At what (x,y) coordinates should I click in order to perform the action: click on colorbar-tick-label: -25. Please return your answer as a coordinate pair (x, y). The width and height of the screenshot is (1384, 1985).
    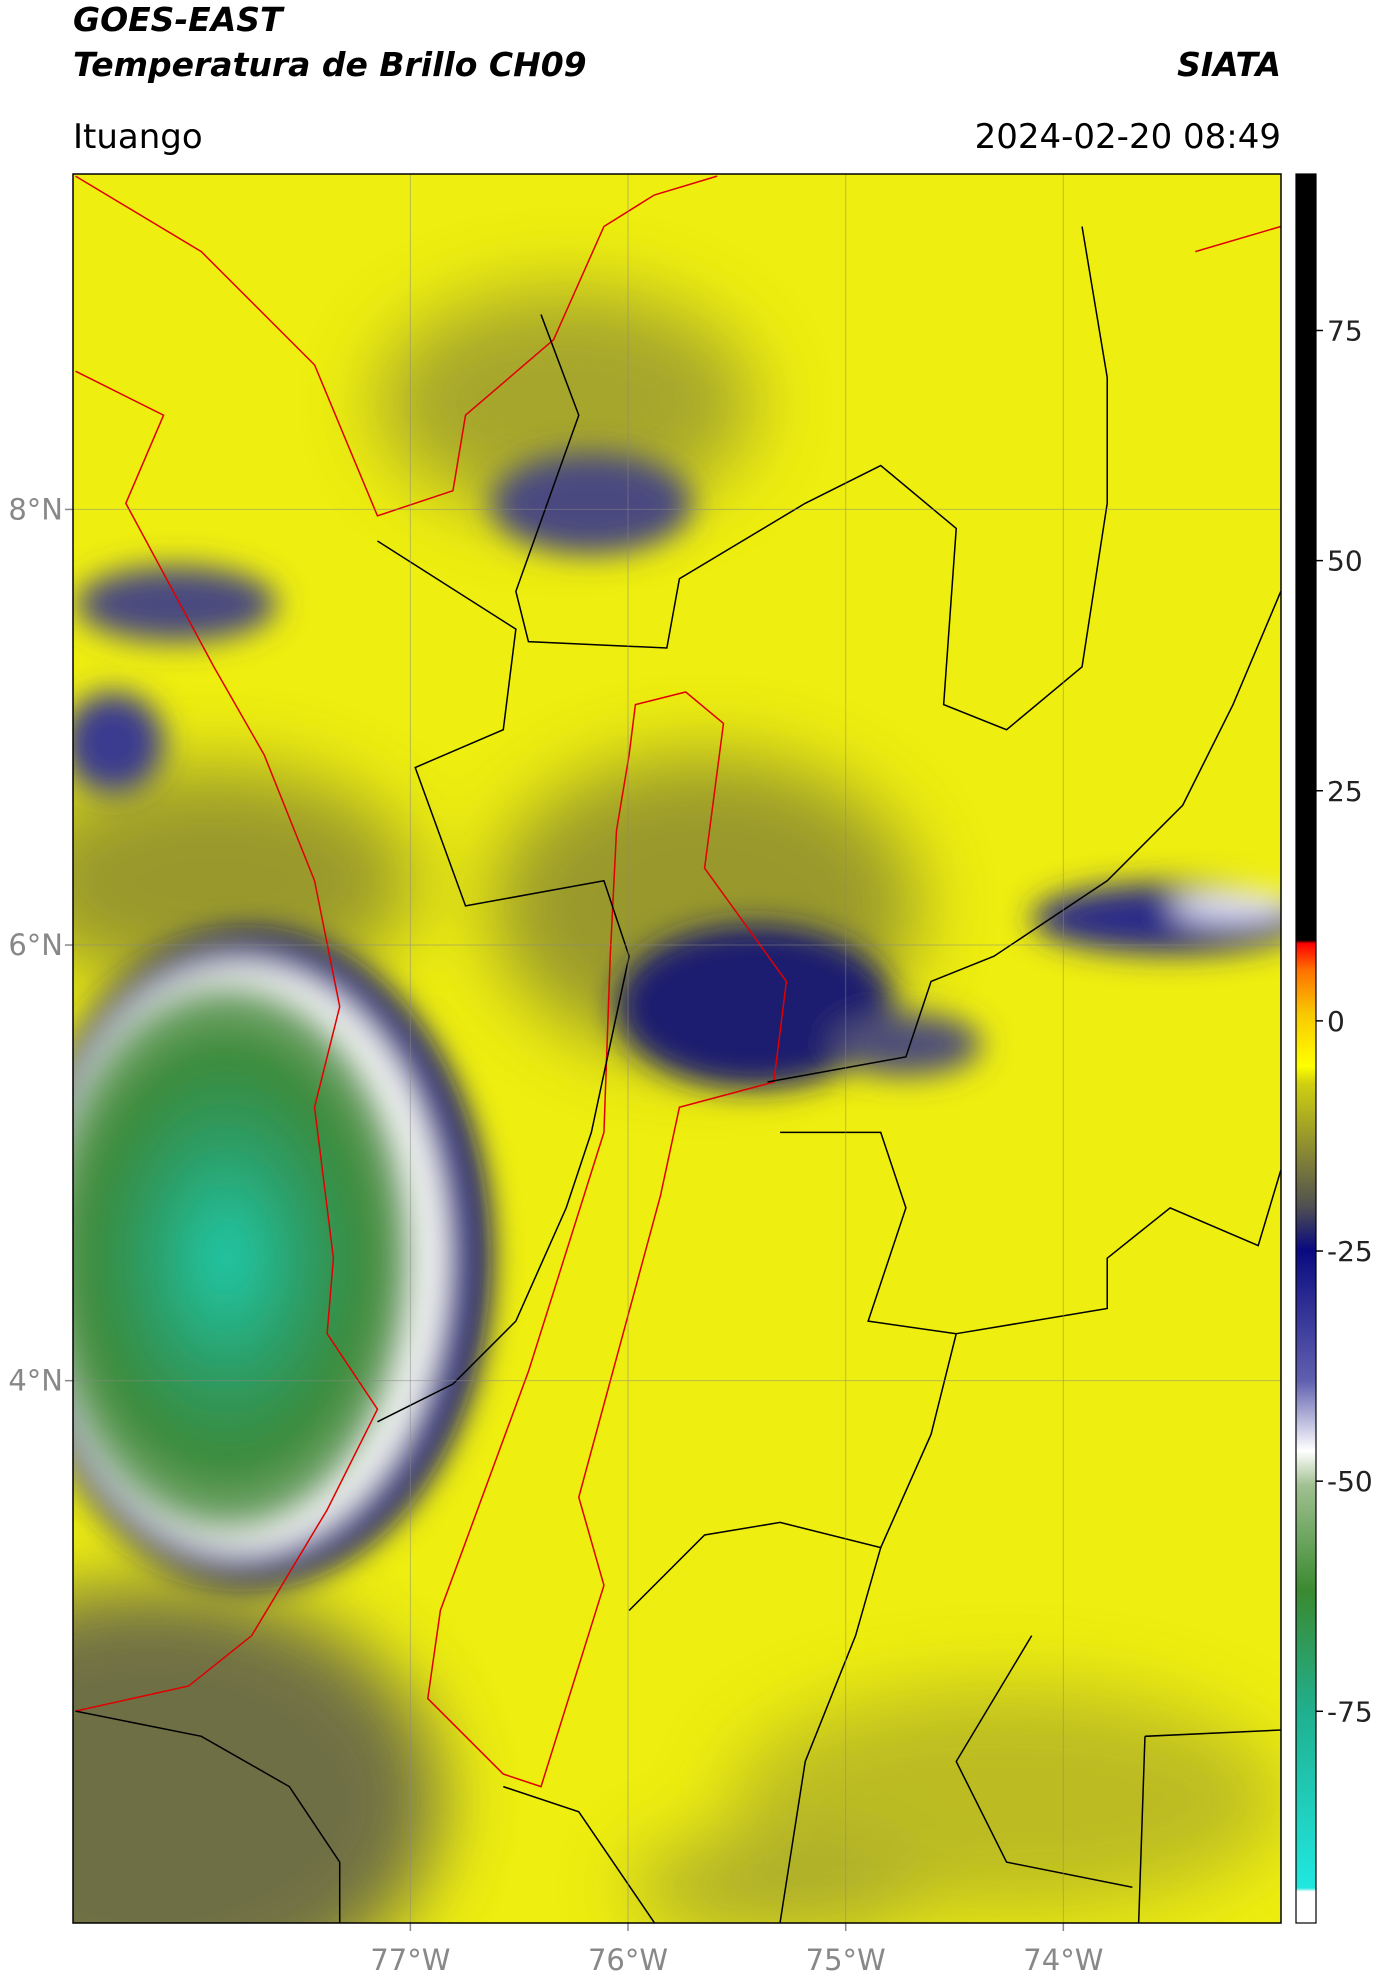
    Looking at the image, I should click on (1350, 1251).